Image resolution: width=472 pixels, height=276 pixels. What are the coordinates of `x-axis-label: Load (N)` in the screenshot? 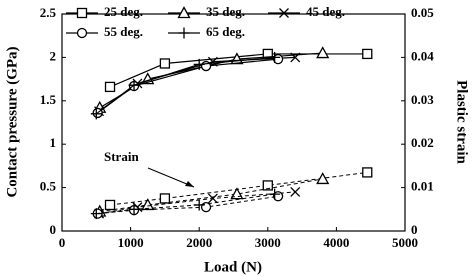 It's located at (233, 267).